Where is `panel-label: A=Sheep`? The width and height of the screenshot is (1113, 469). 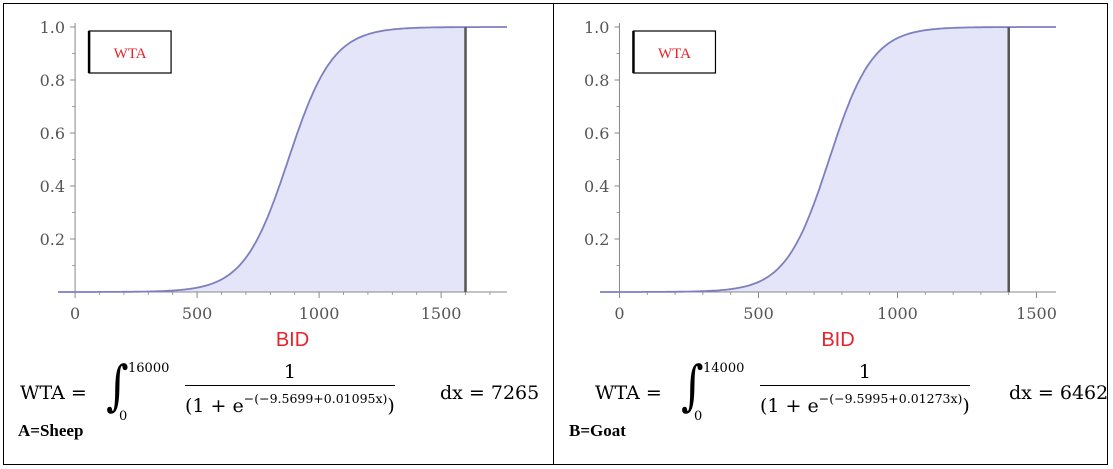
panel-label: A=Sheep is located at coordinates (51, 430).